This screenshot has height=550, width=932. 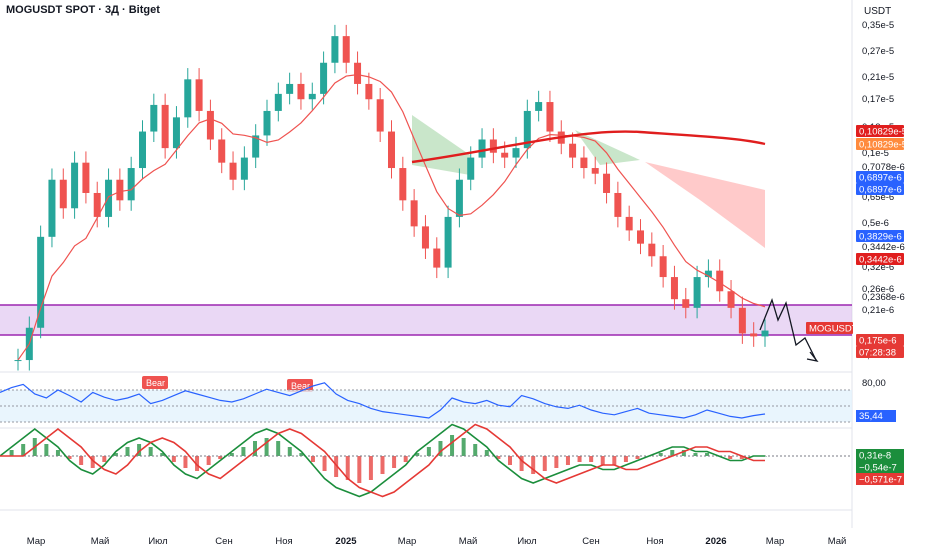 I want to click on price-label-text: 0,10829e-5, so click(x=883, y=145).